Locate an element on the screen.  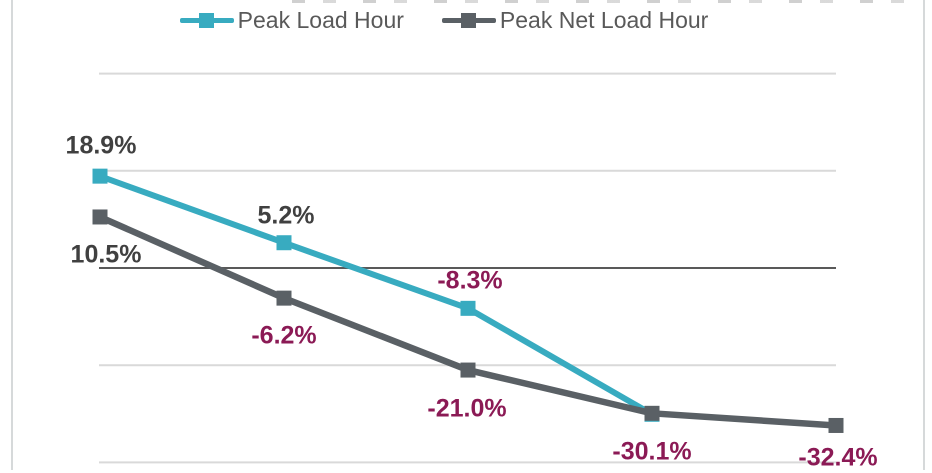
legend-item-peak-net-load-hour: Peak Net Load Hour is located at coordinates (575, 20).